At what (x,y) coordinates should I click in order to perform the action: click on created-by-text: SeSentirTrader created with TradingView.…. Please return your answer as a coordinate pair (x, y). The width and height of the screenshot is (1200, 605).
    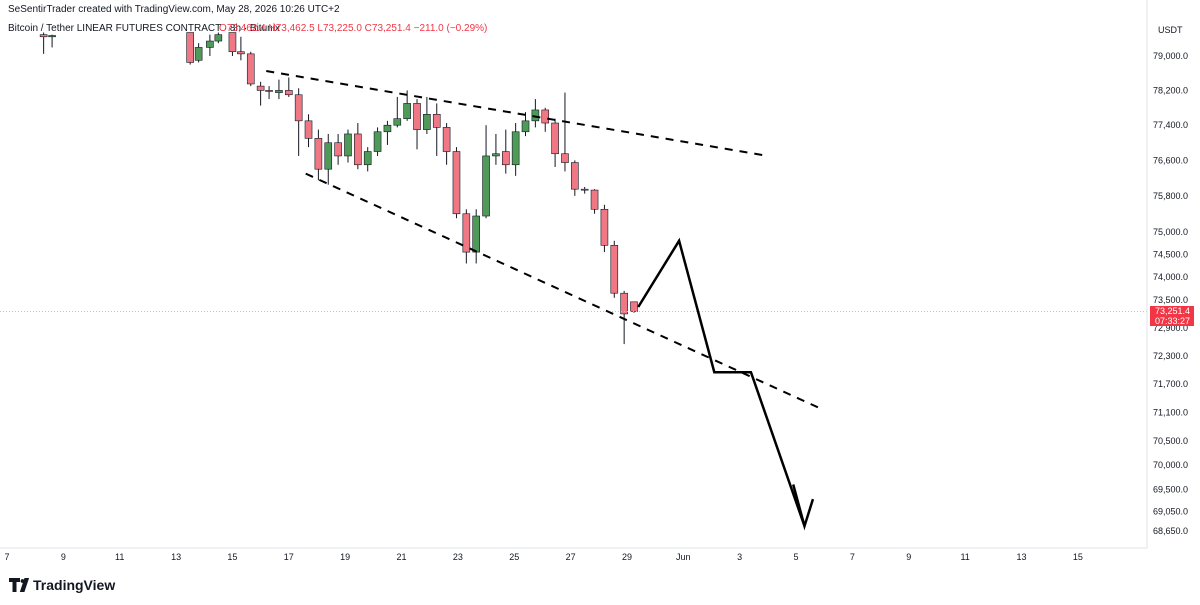
    Looking at the image, I should click on (174, 9).